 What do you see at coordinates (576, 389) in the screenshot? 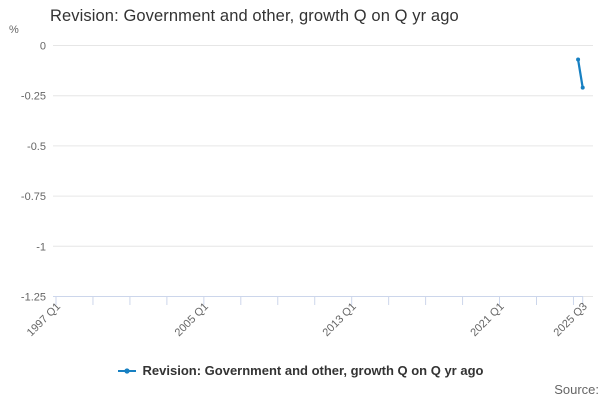
I see `source-label: Source:` at bounding box center [576, 389].